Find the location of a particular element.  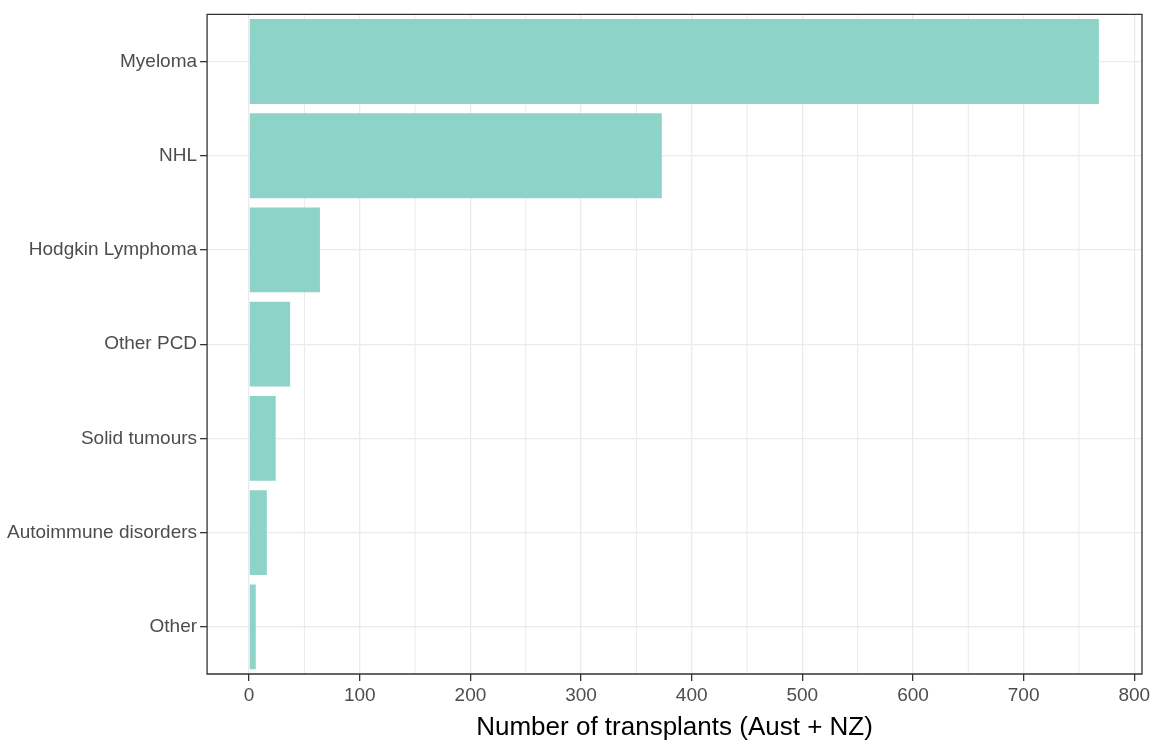

x-tick-label: 400 is located at coordinates (691, 694).